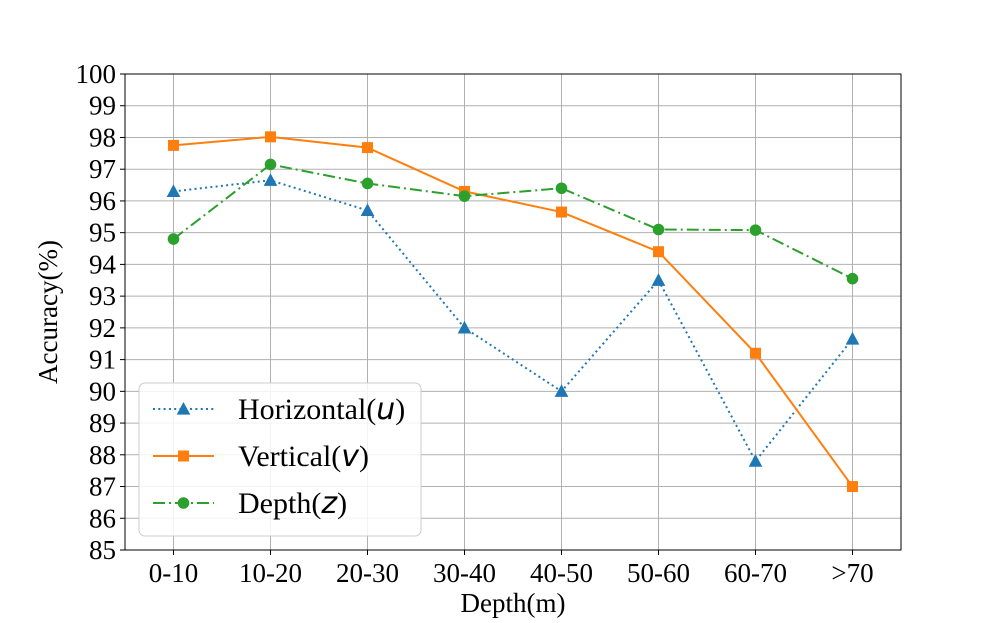  What do you see at coordinates (102, 518) in the screenshot?
I see `y-tick-label: 86` at bounding box center [102, 518].